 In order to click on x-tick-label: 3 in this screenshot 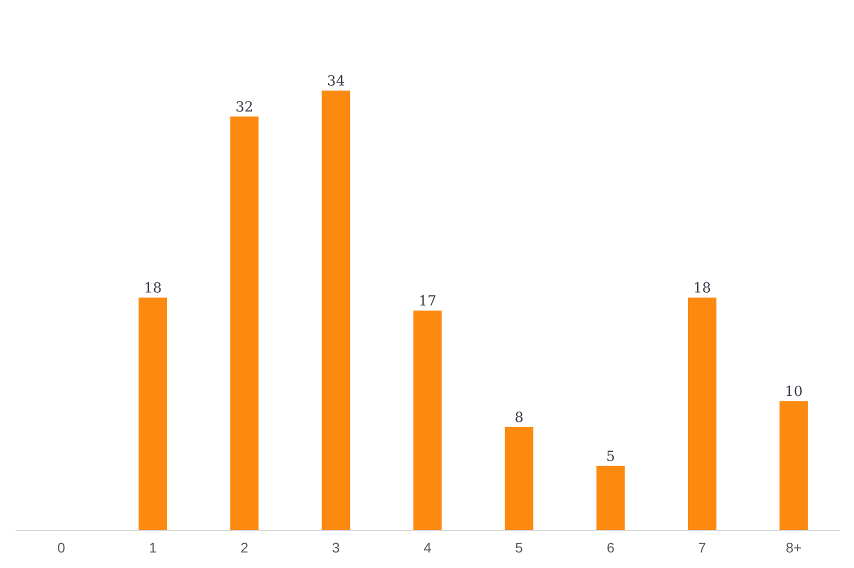, I will do `click(336, 548)`.